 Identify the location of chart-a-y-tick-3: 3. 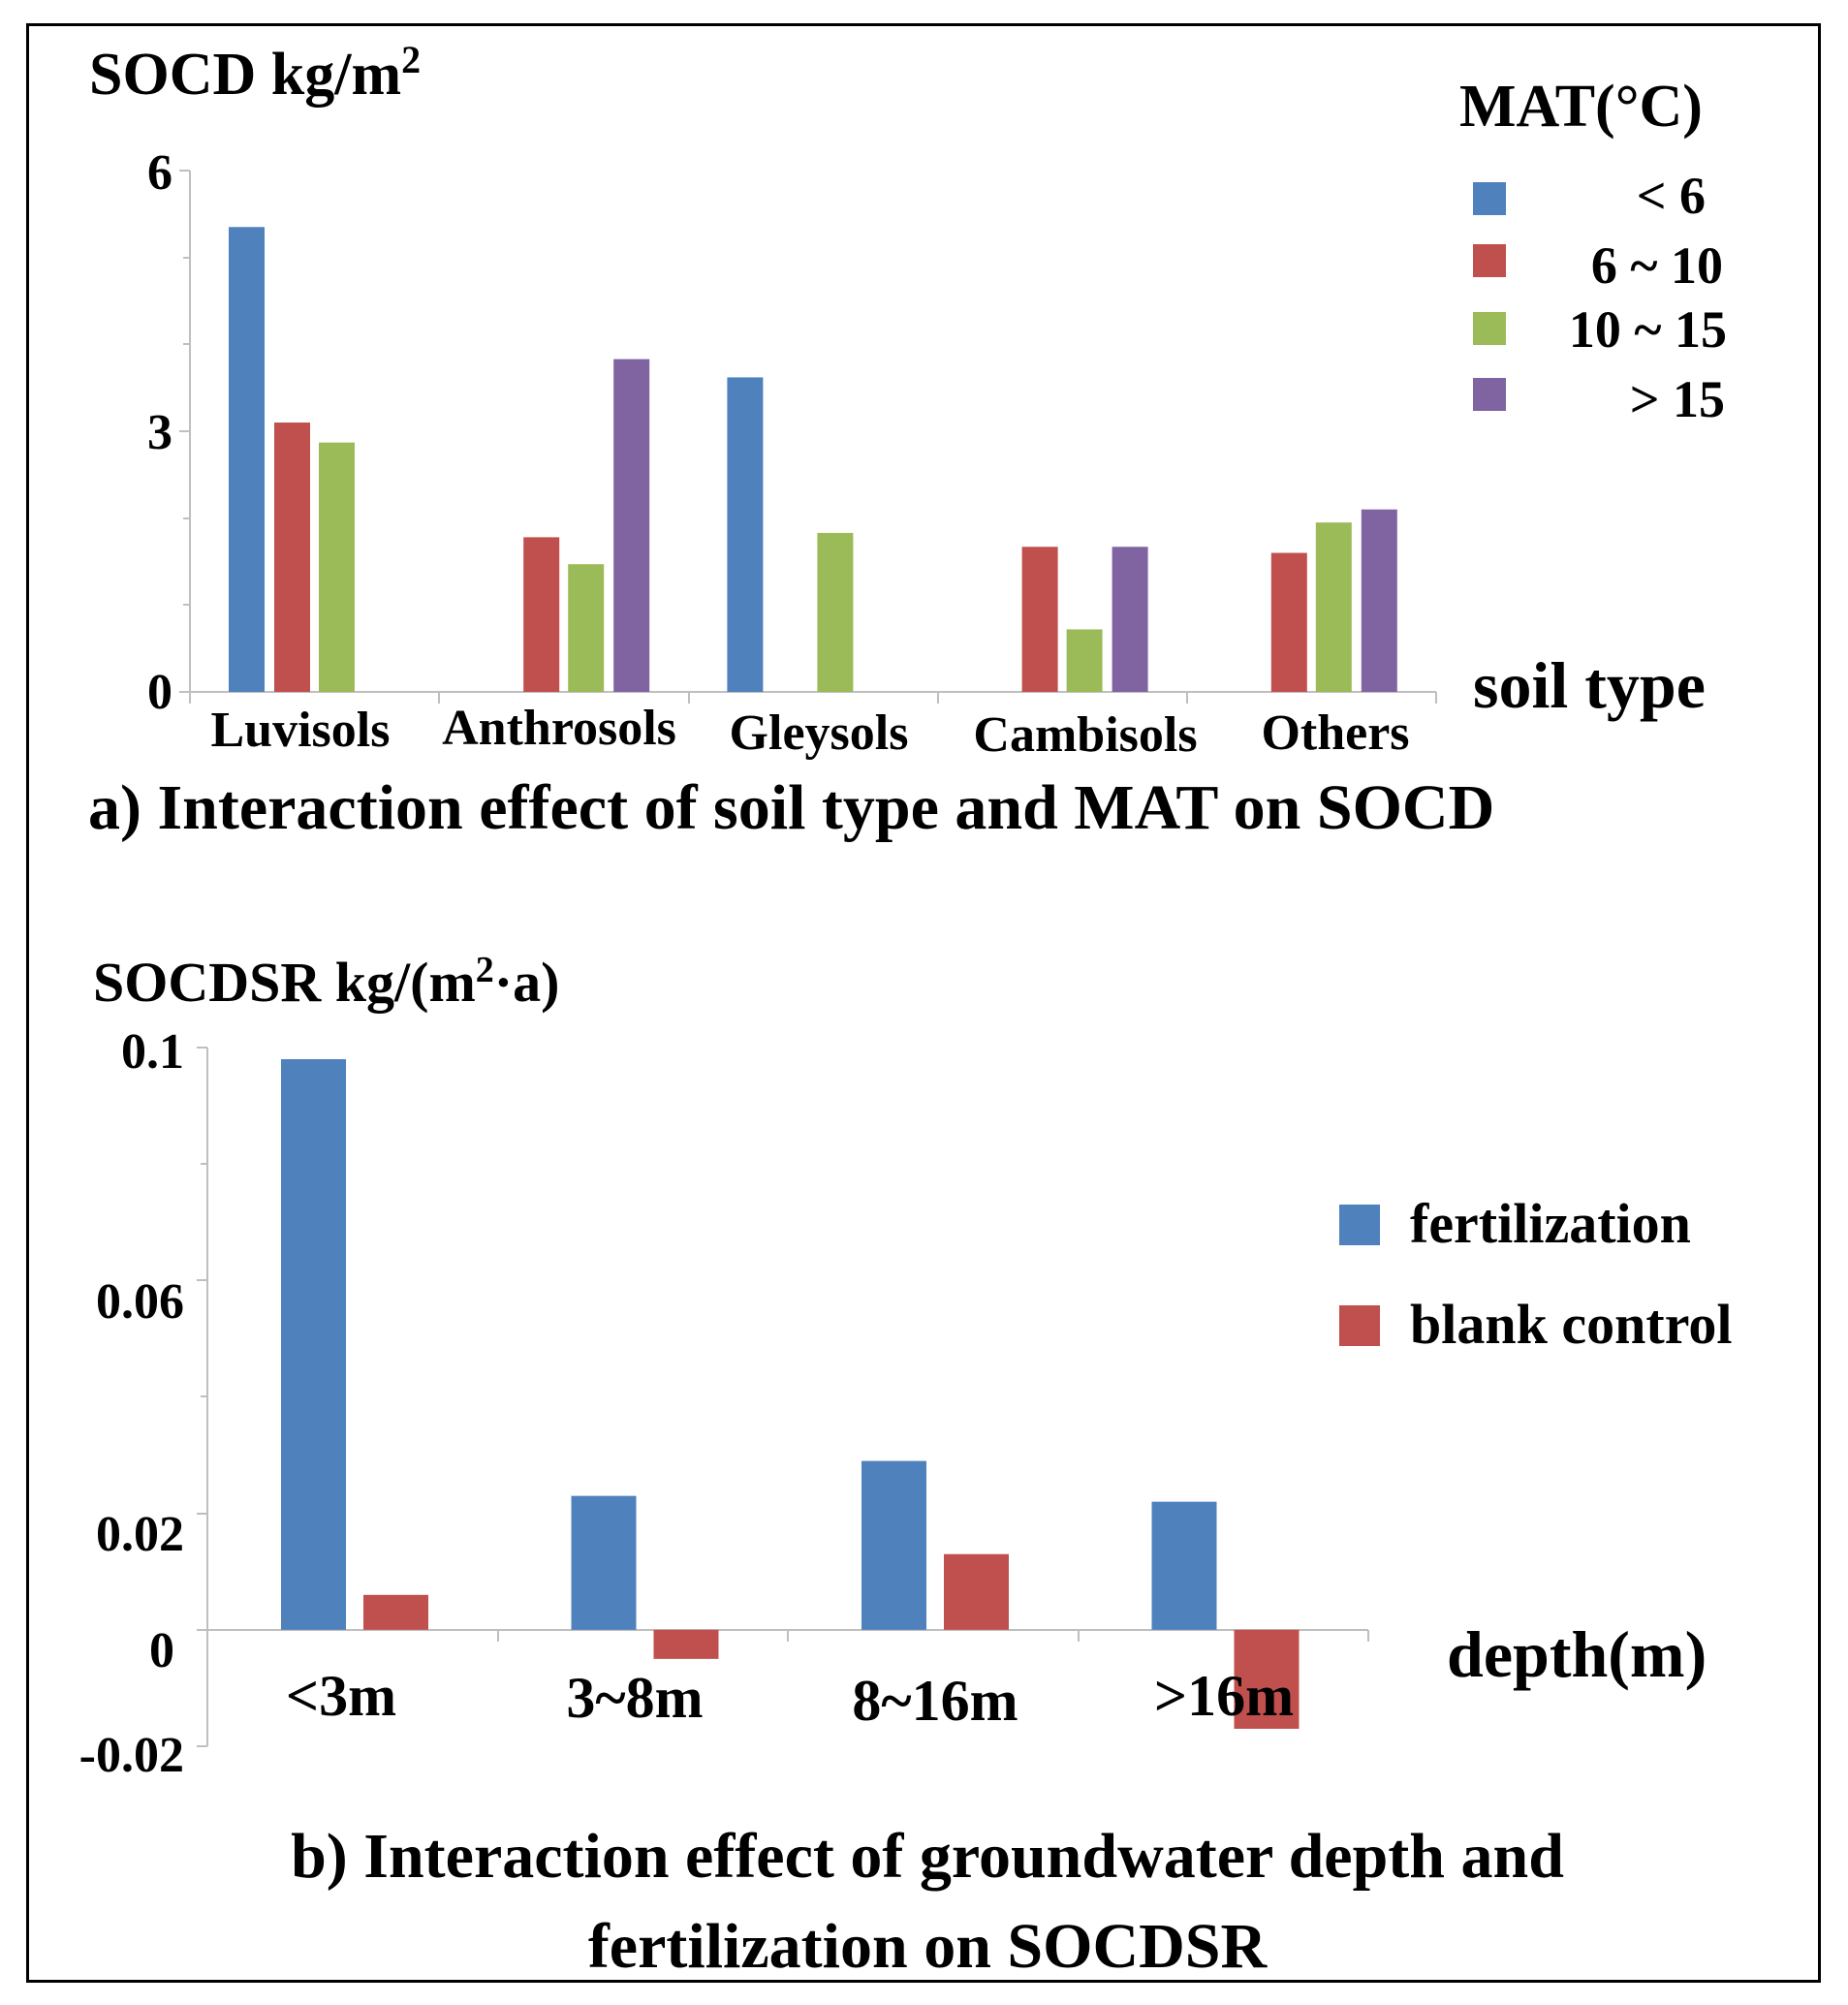
(159, 432).